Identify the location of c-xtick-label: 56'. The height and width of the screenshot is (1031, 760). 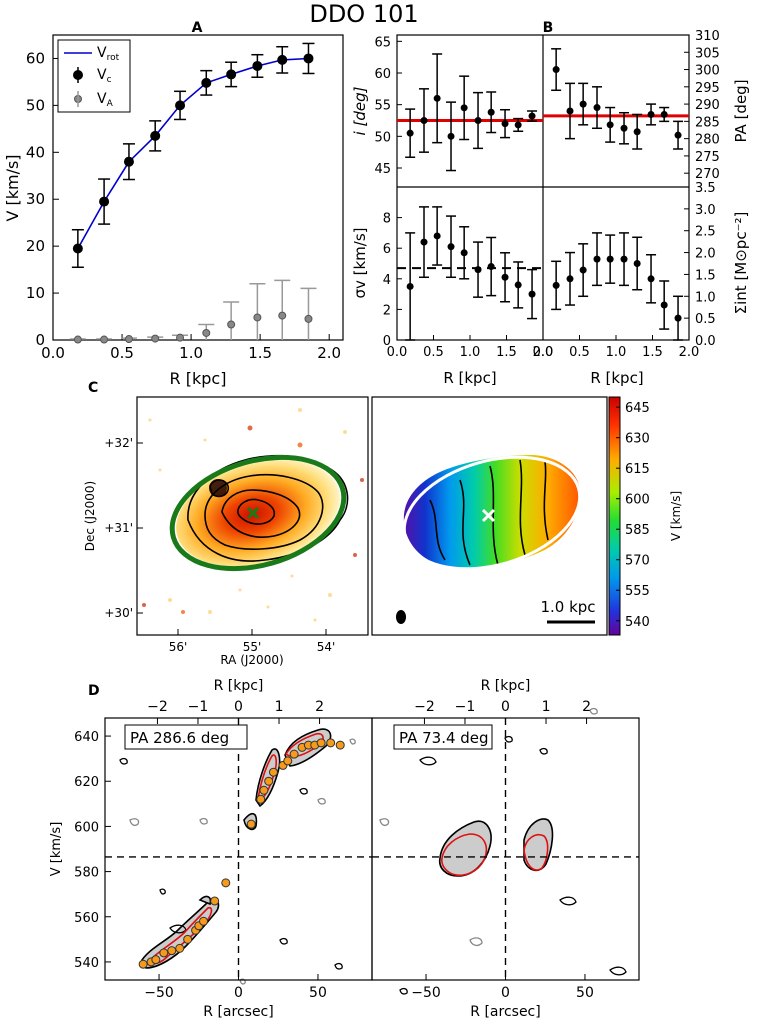
(178, 647).